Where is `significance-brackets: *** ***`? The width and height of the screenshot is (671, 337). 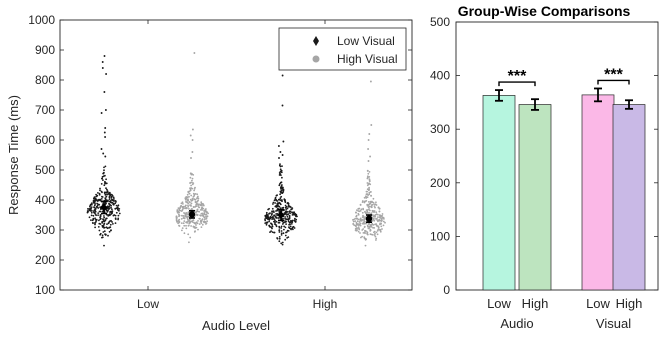
significance-brackets: *** *** is located at coordinates (564, 76).